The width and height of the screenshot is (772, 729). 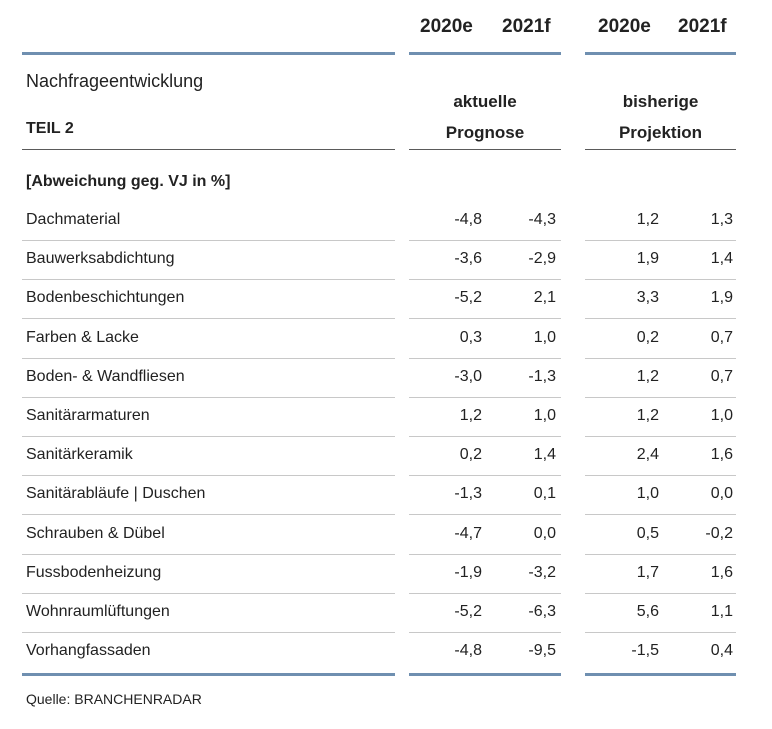 I want to click on row-value: 0,5, so click(x=647, y=533).